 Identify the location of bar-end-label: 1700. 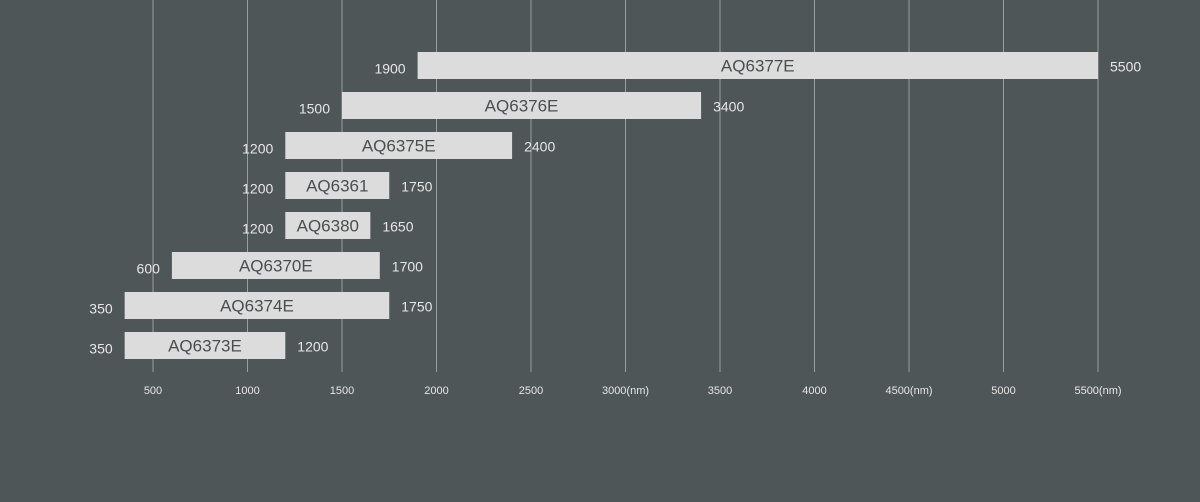
(407, 267).